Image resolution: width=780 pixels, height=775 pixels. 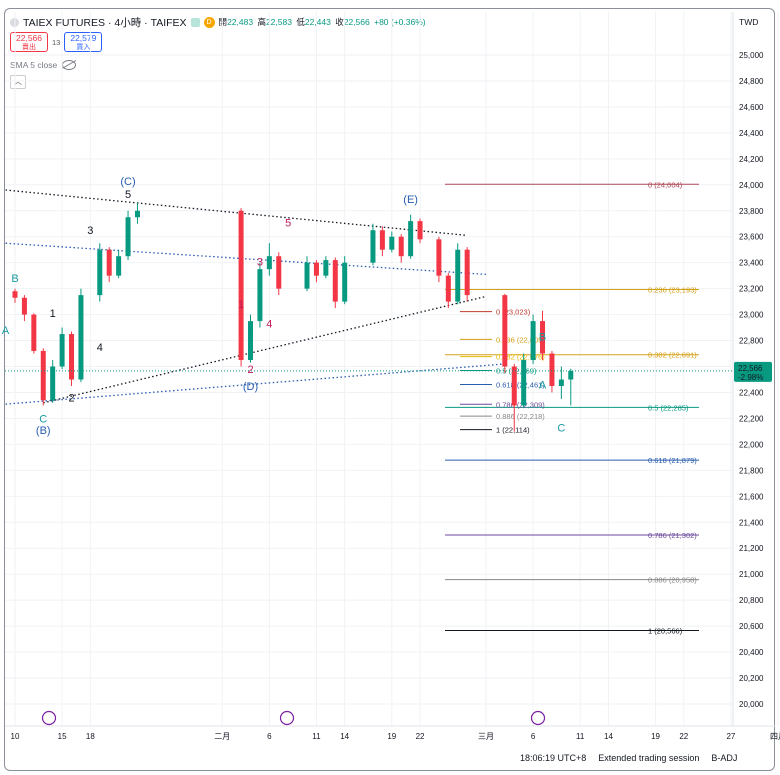 I want to click on price-tick-label: 22,800, so click(x=751, y=341).